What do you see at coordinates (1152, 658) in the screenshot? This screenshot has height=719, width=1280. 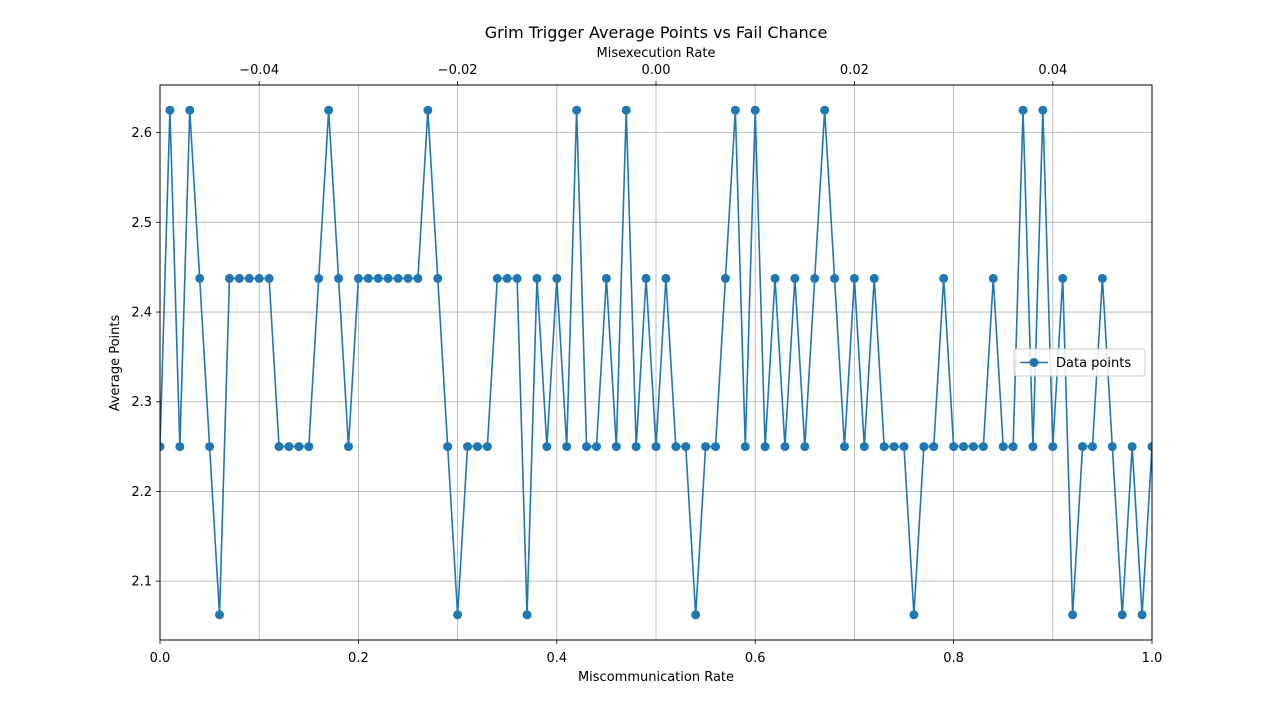 I see `x-tick-label: 1.0` at bounding box center [1152, 658].